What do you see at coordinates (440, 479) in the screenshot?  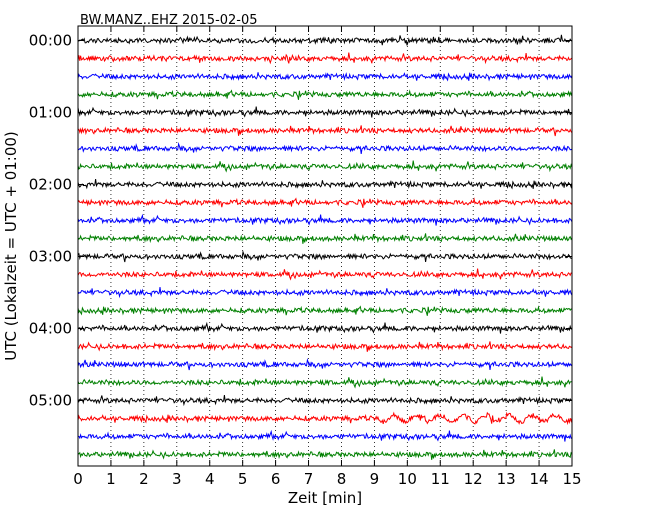 I see `x-tick-label: 11` at bounding box center [440, 479].